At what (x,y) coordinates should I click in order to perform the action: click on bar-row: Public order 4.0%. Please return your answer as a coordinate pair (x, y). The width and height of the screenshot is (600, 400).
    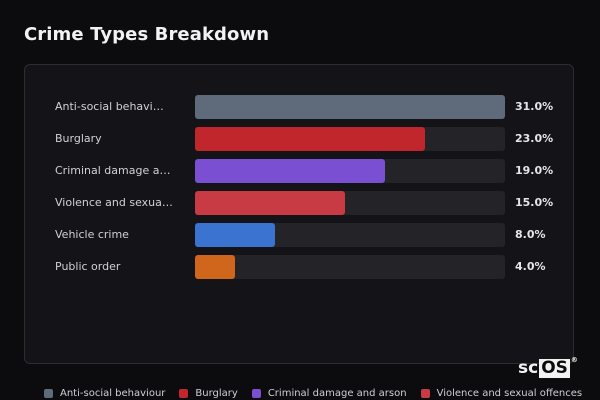
    Looking at the image, I should click on (300, 267).